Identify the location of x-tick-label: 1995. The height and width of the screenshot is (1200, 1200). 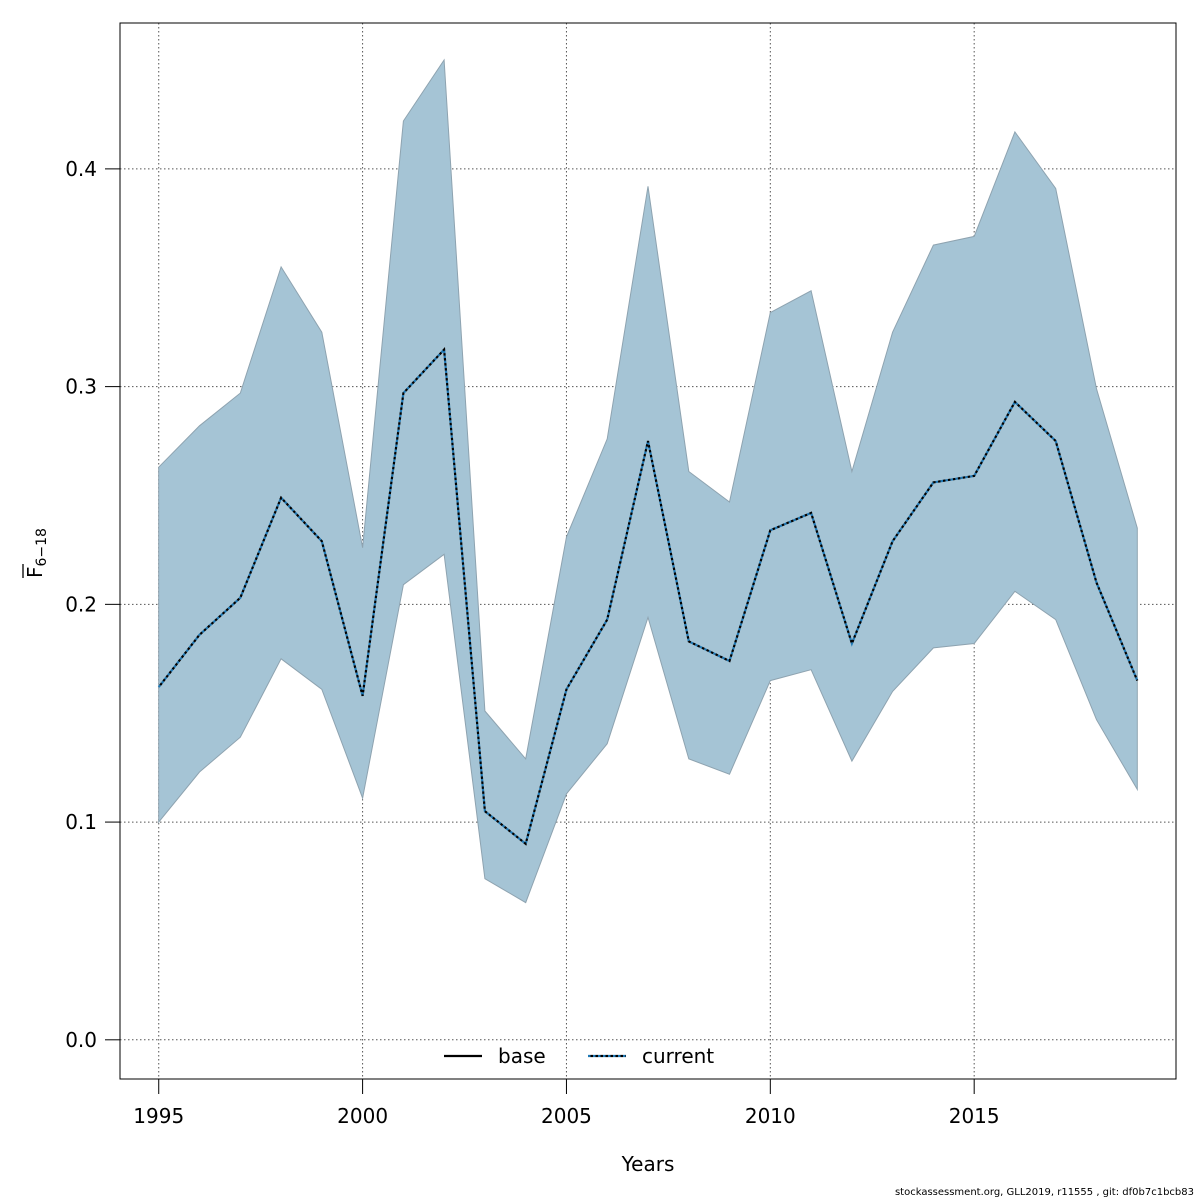
(158, 1116).